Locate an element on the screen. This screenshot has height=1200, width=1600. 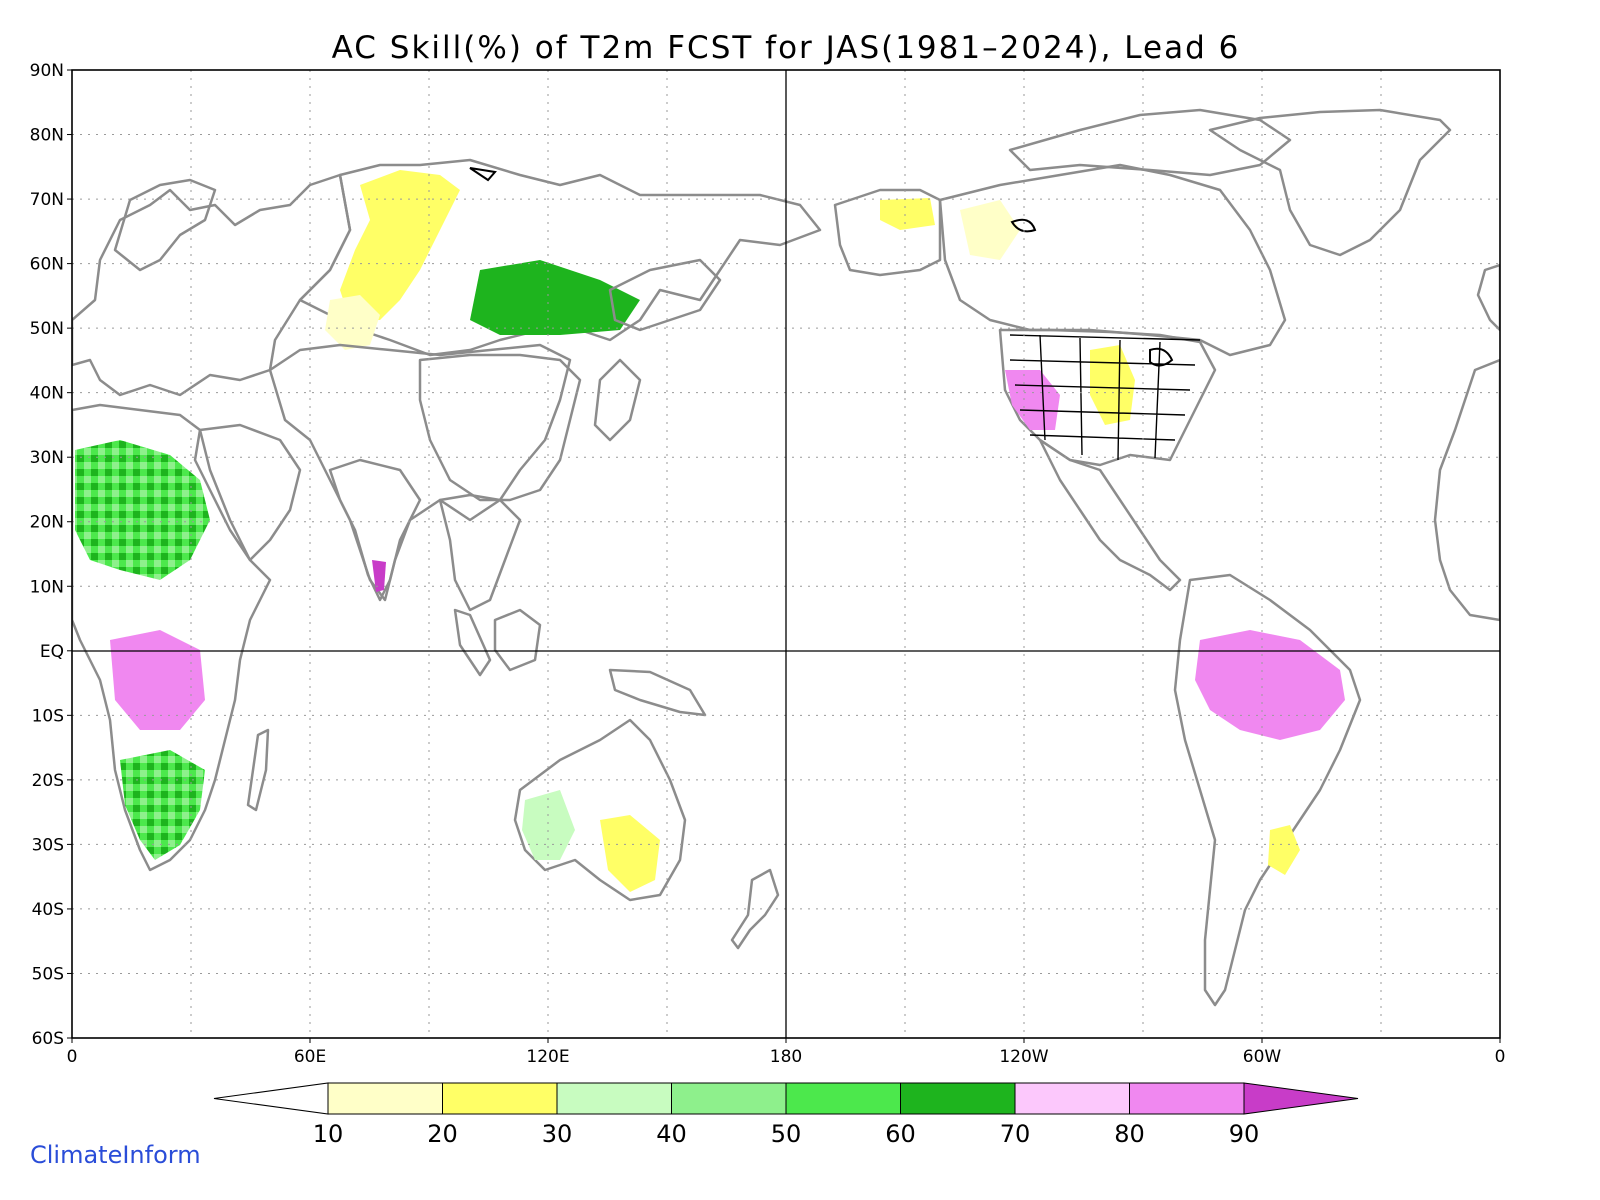
lat-tick-label: 20N is located at coordinates (47, 523).